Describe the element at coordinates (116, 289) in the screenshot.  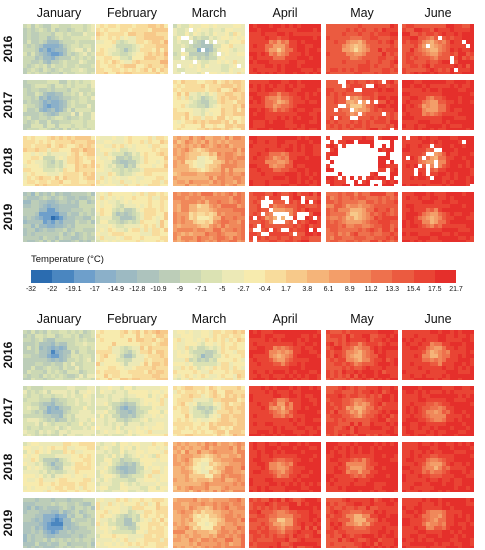
I see `legend-tick-label: -14.9` at that location.